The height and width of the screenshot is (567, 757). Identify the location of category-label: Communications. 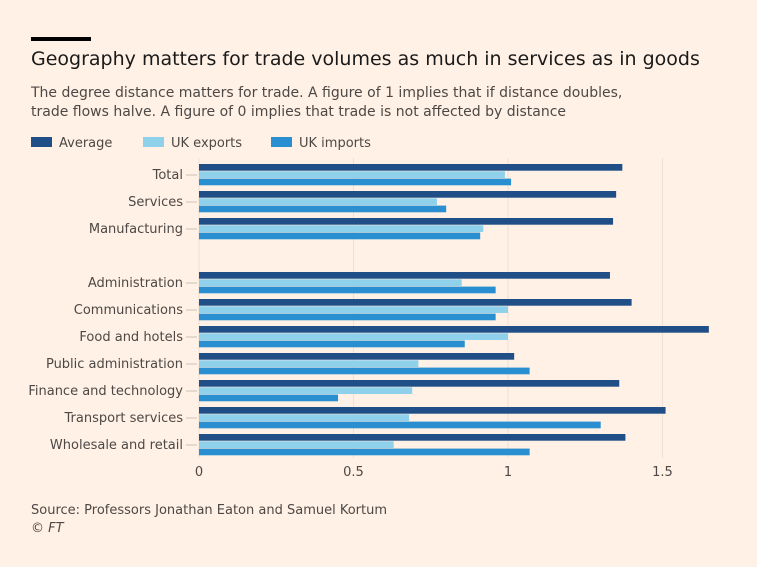
(128, 310).